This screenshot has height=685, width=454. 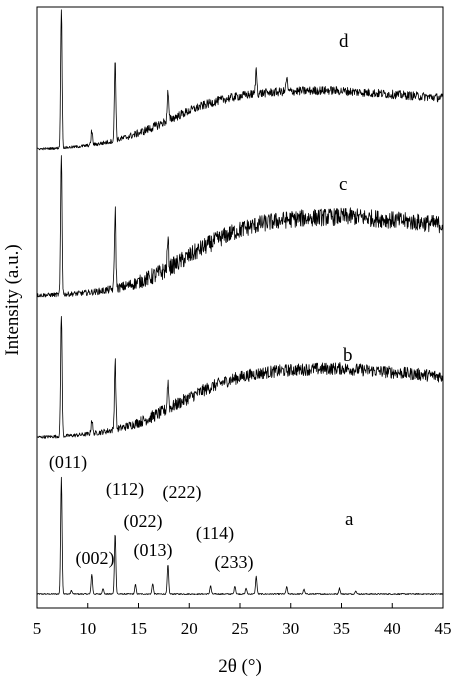 I want to click on x-tick-label: 20, so click(x=189, y=628).